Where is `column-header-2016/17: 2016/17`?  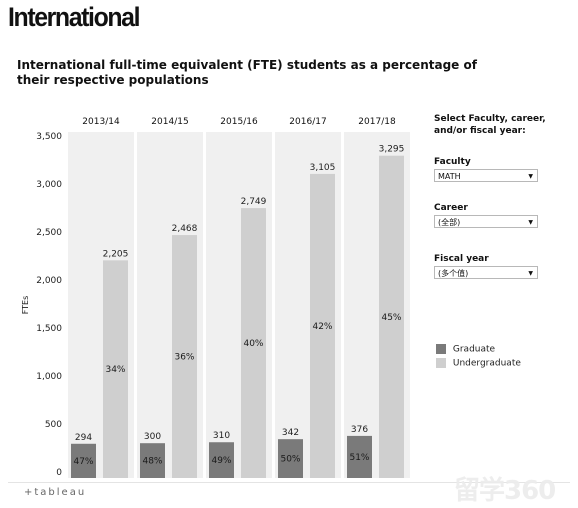 column-header-2016/17: 2016/17 is located at coordinates (307, 122).